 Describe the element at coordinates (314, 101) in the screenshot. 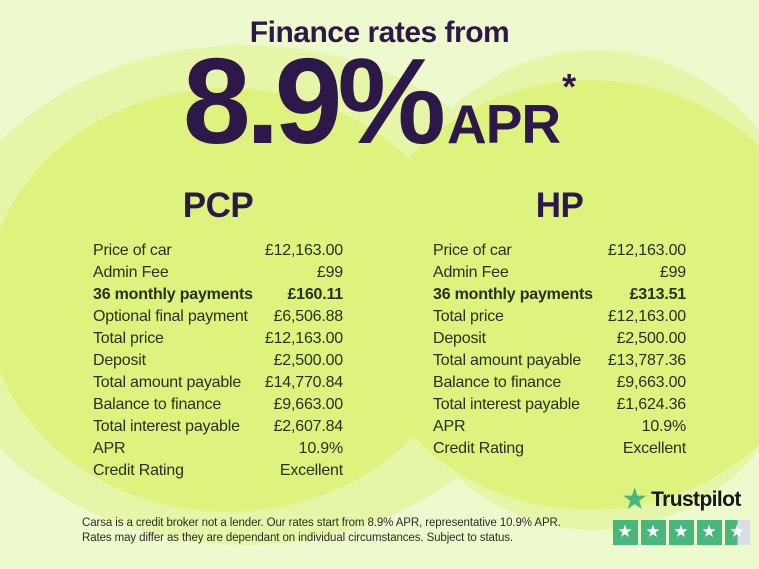

I see `apr-rate-value: 8.9%` at that location.